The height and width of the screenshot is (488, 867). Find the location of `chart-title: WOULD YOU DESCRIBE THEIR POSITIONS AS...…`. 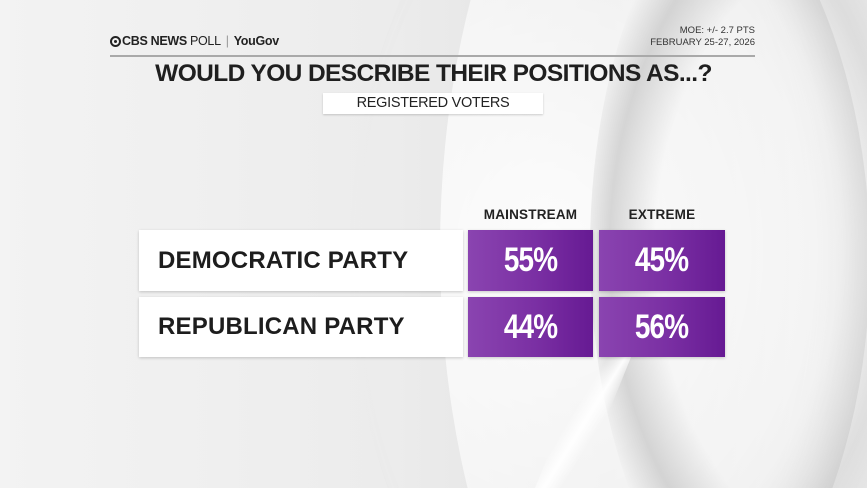

chart-title: WOULD YOU DESCRIBE THEIR POSITIONS AS...… is located at coordinates (433, 73).